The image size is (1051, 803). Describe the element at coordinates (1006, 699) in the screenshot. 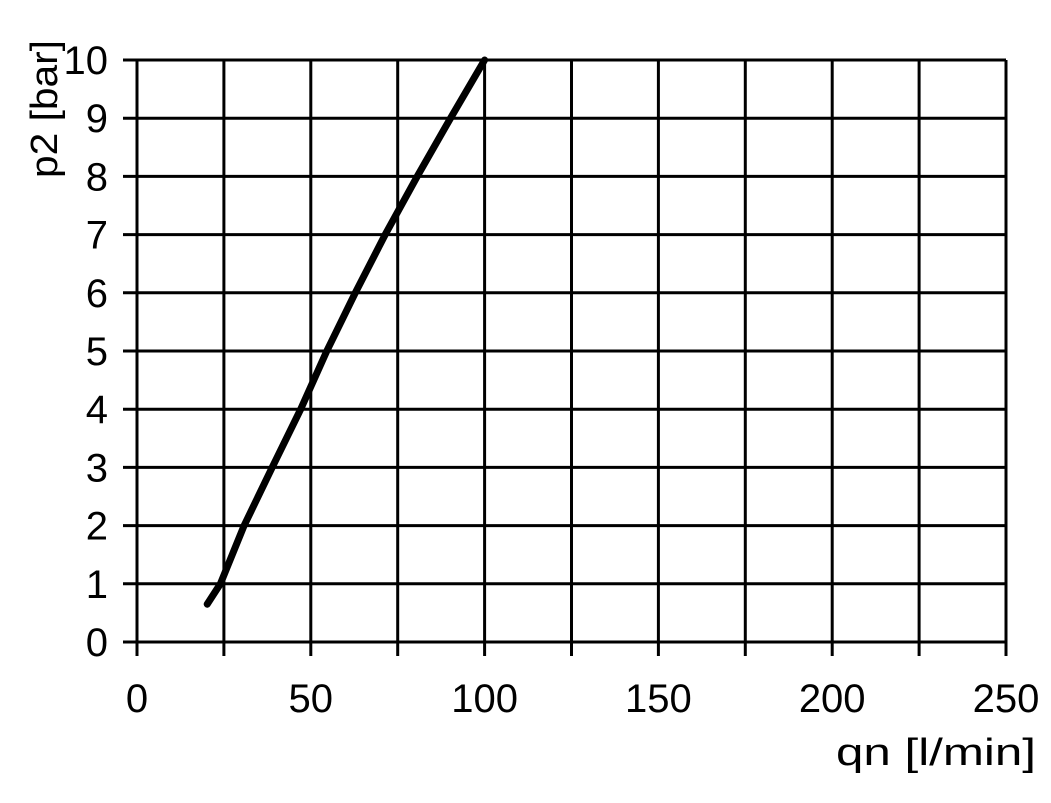

I see `x-tick-label: 250` at that location.